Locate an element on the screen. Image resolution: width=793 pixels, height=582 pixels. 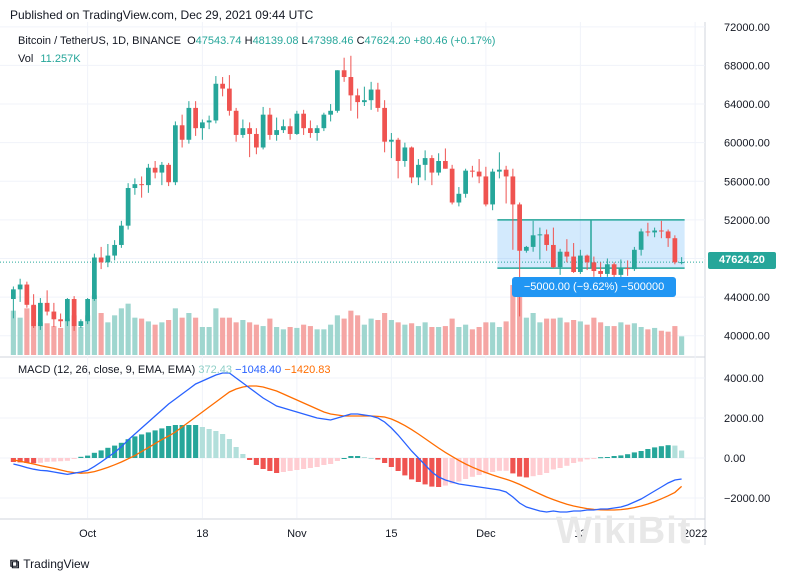
time-tick-label: Dec is located at coordinates (486, 534).